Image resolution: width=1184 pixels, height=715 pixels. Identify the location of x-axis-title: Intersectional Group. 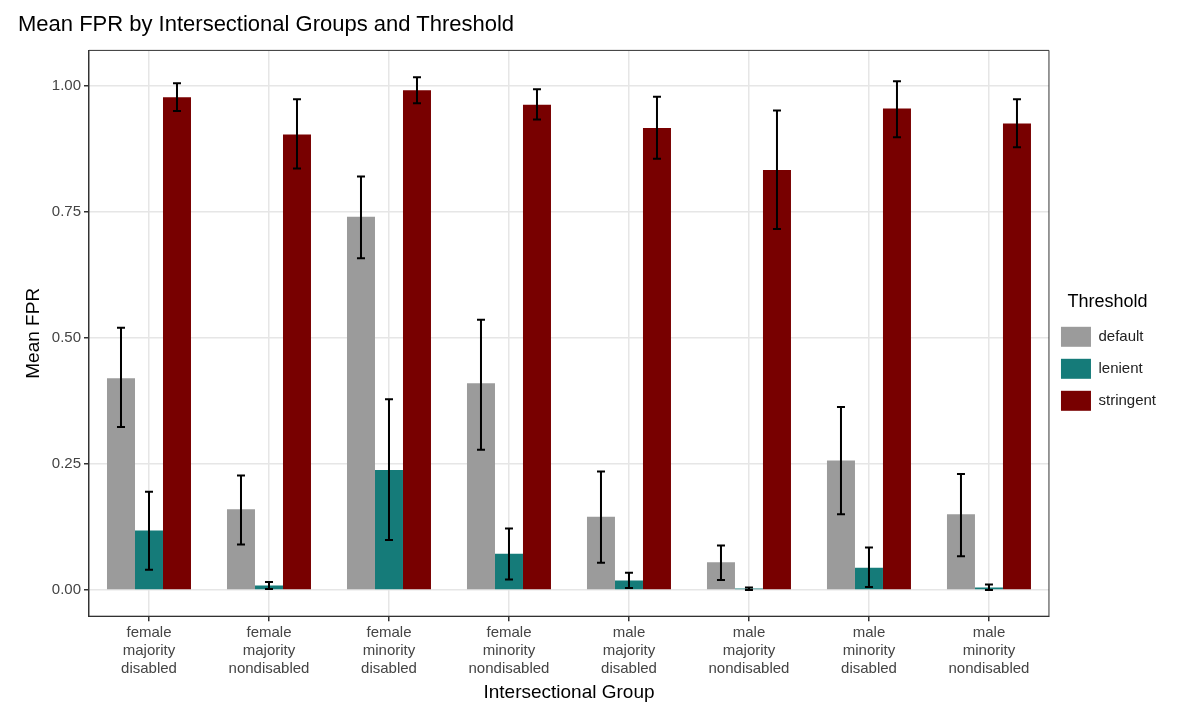
(569, 691).